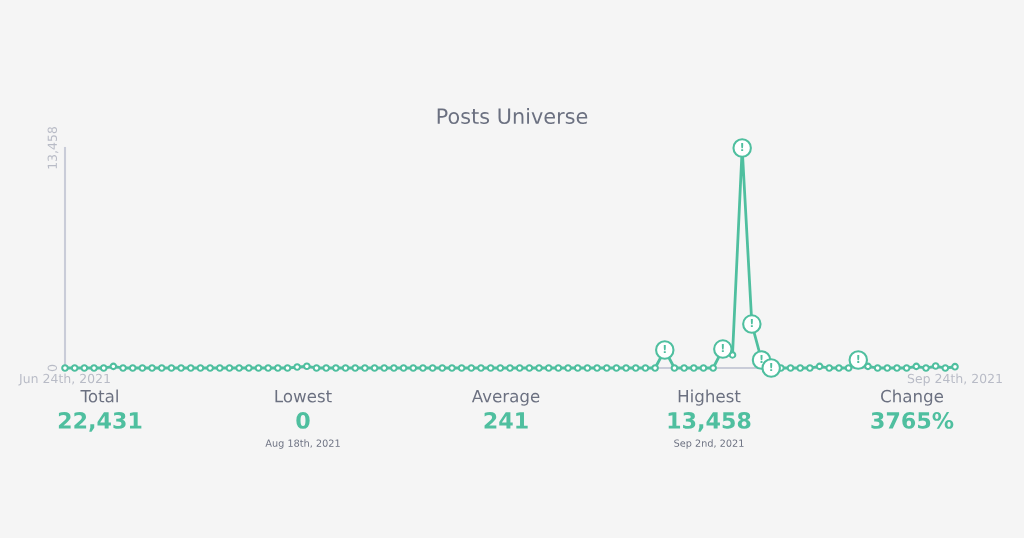  I want to click on x-tick-label: Jun 24th, 2021, so click(64, 379).